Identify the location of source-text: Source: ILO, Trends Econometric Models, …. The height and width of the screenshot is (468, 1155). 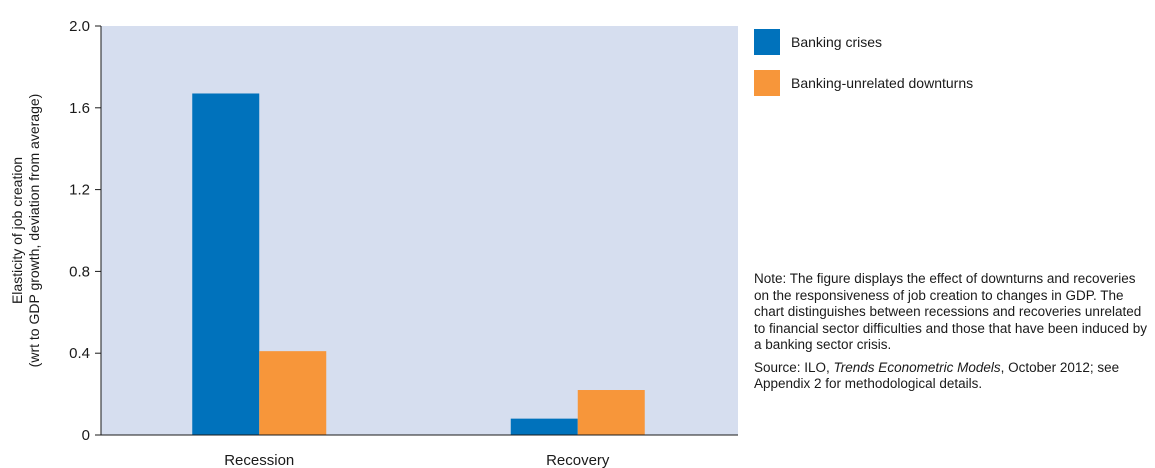
(951, 376).